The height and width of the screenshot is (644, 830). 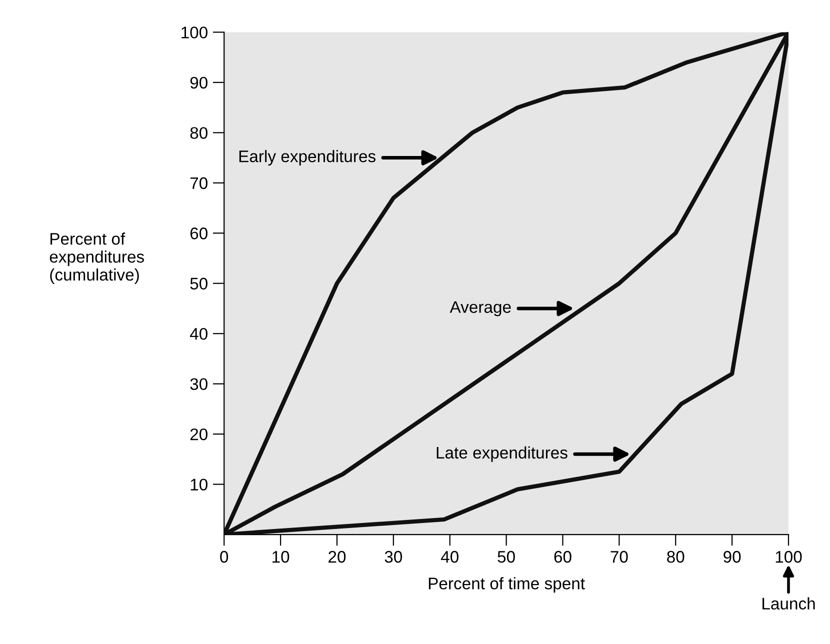 What do you see at coordinates (480, 308) in the screenshot?
I see `annotation: Average` at bounding box center [480, 308].